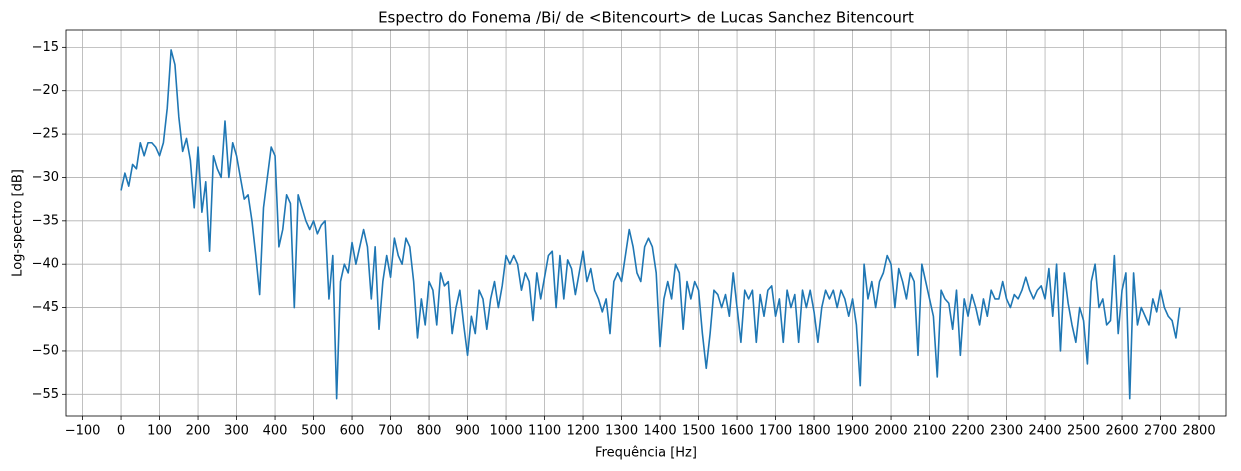  Describe the element at coordinates (737, 431) in the screenshot. I see `x-tick-label: 1600` at that location.